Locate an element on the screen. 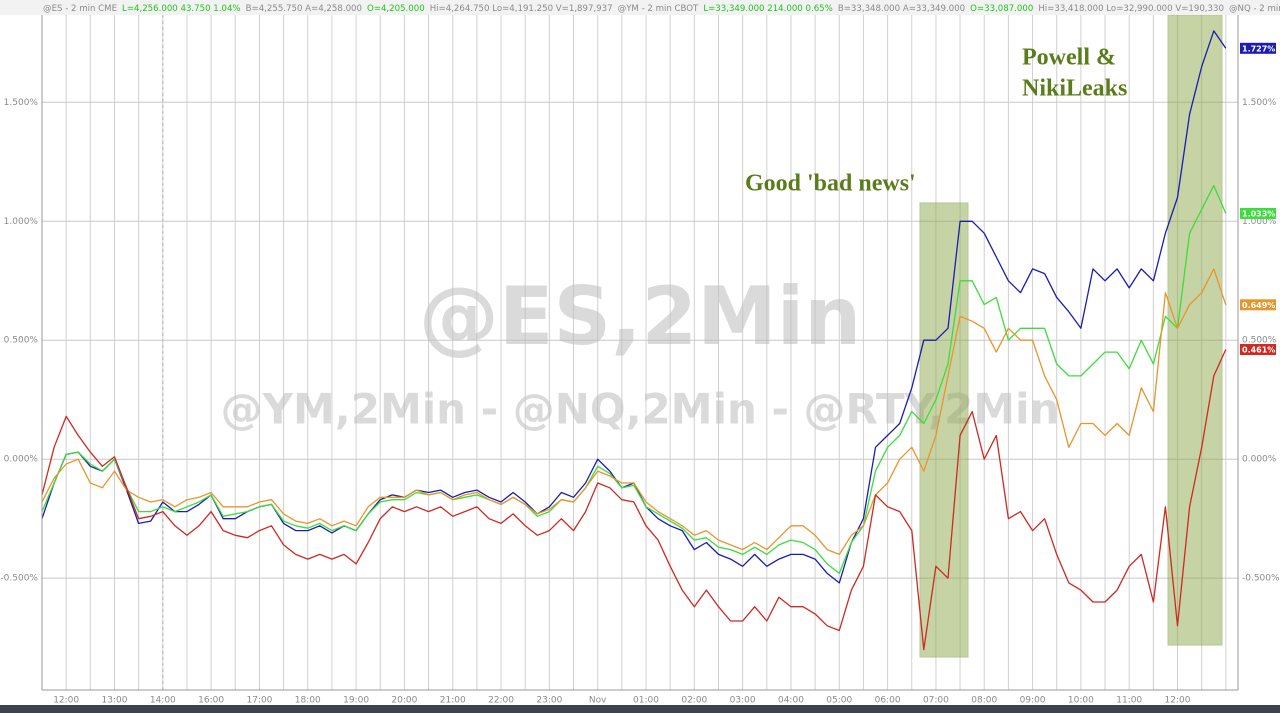  y-tick-label: 0.500% is located at coordinates (21, 341).